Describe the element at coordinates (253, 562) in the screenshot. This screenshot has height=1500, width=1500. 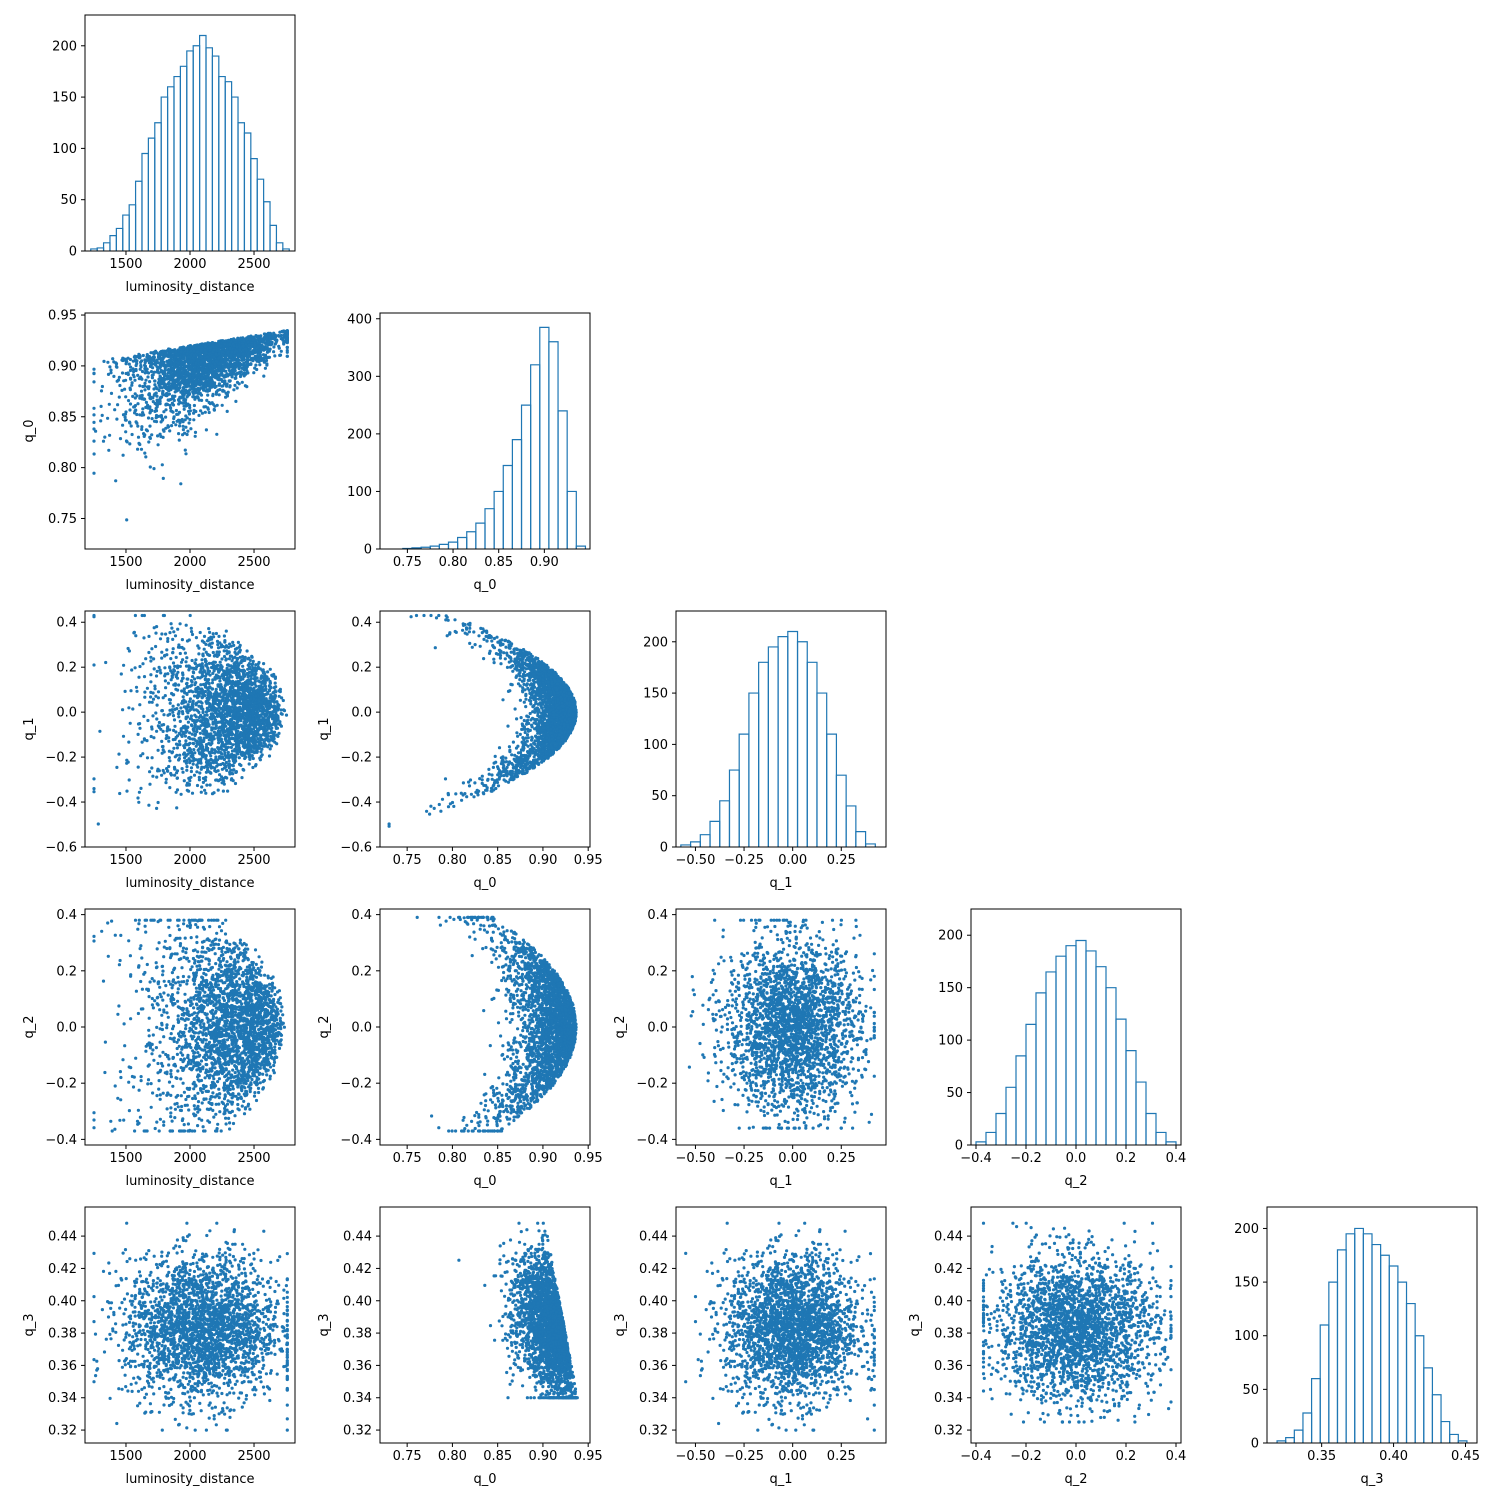
I see `x-tick-label: 2500` at that location.